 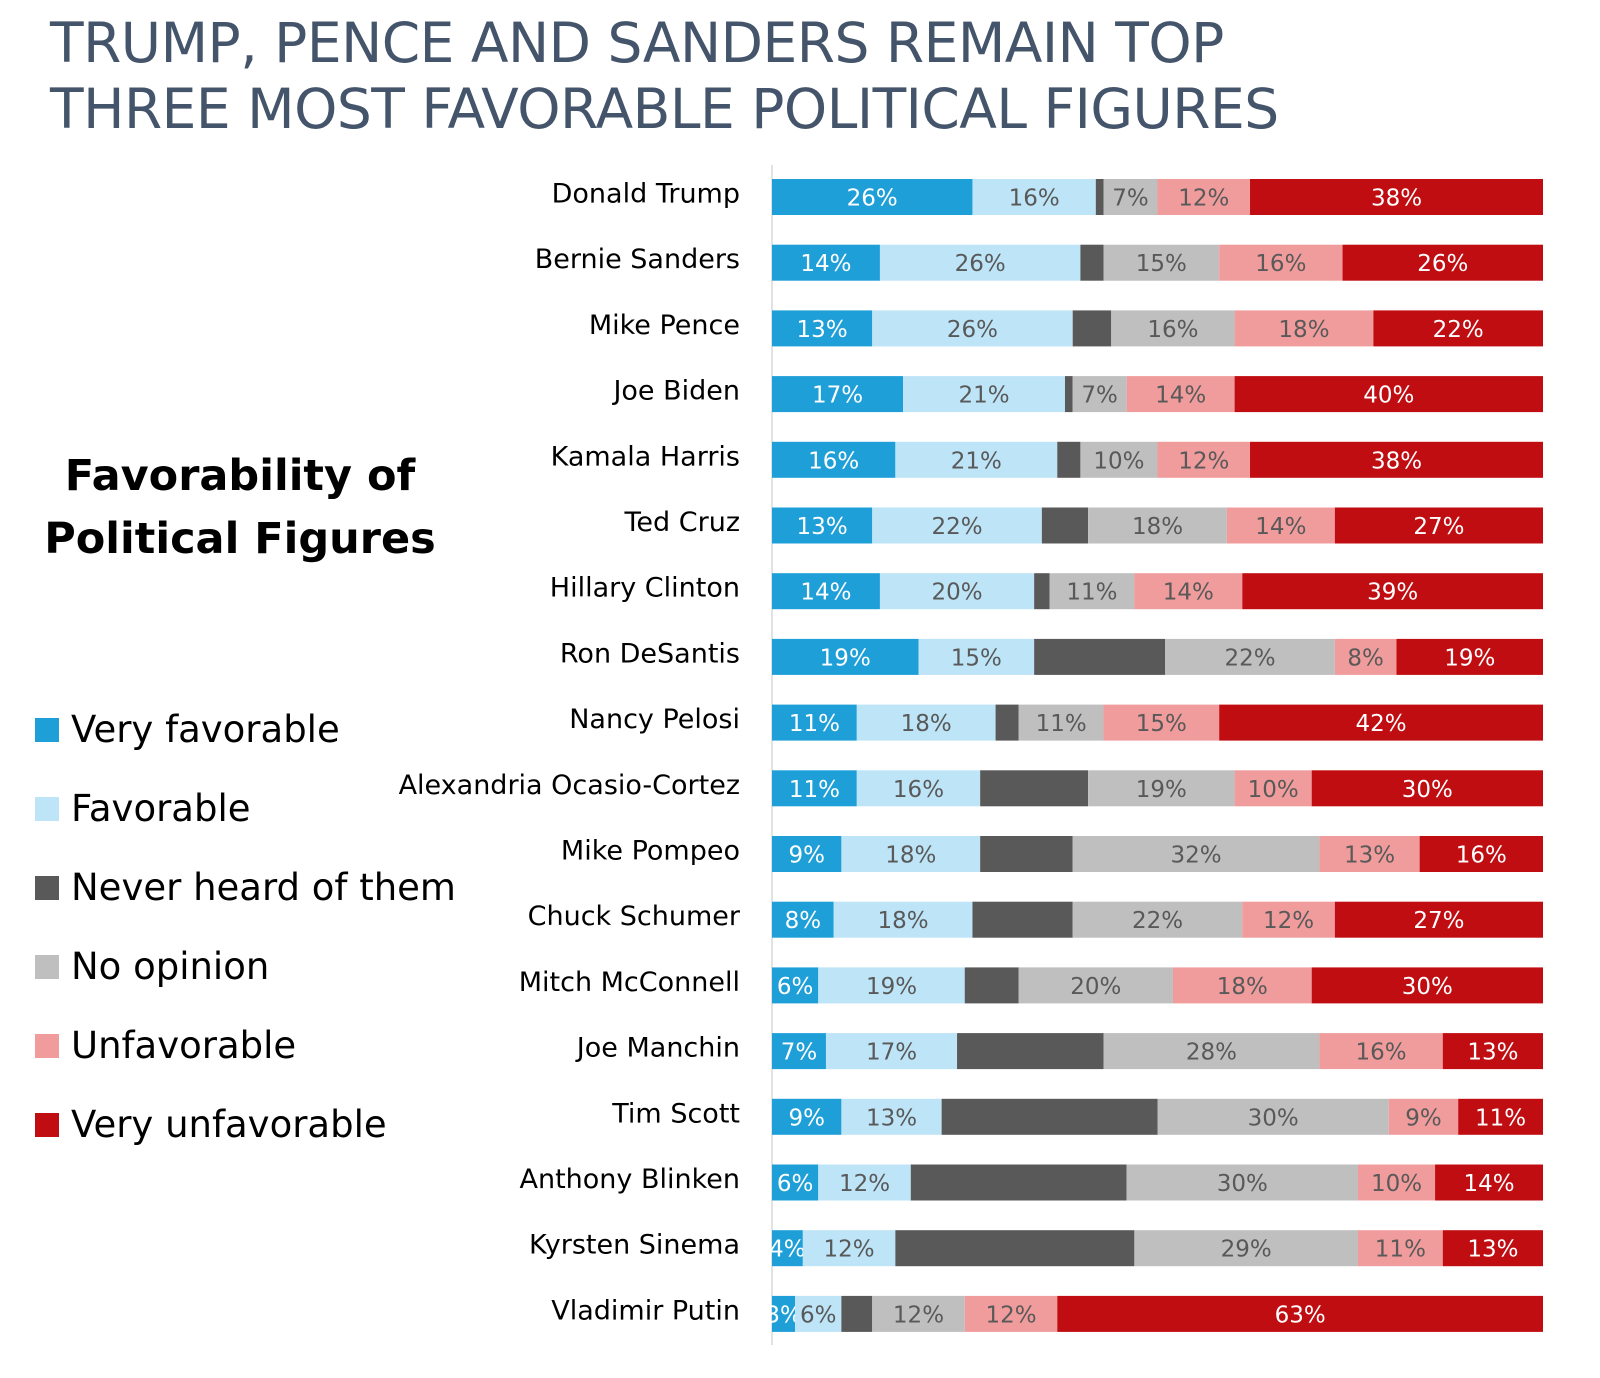 What do you see at coordinates (1246, 1250) in the screenshot?
I see `data-label: 29%` at bounding box center [1246, 1250].